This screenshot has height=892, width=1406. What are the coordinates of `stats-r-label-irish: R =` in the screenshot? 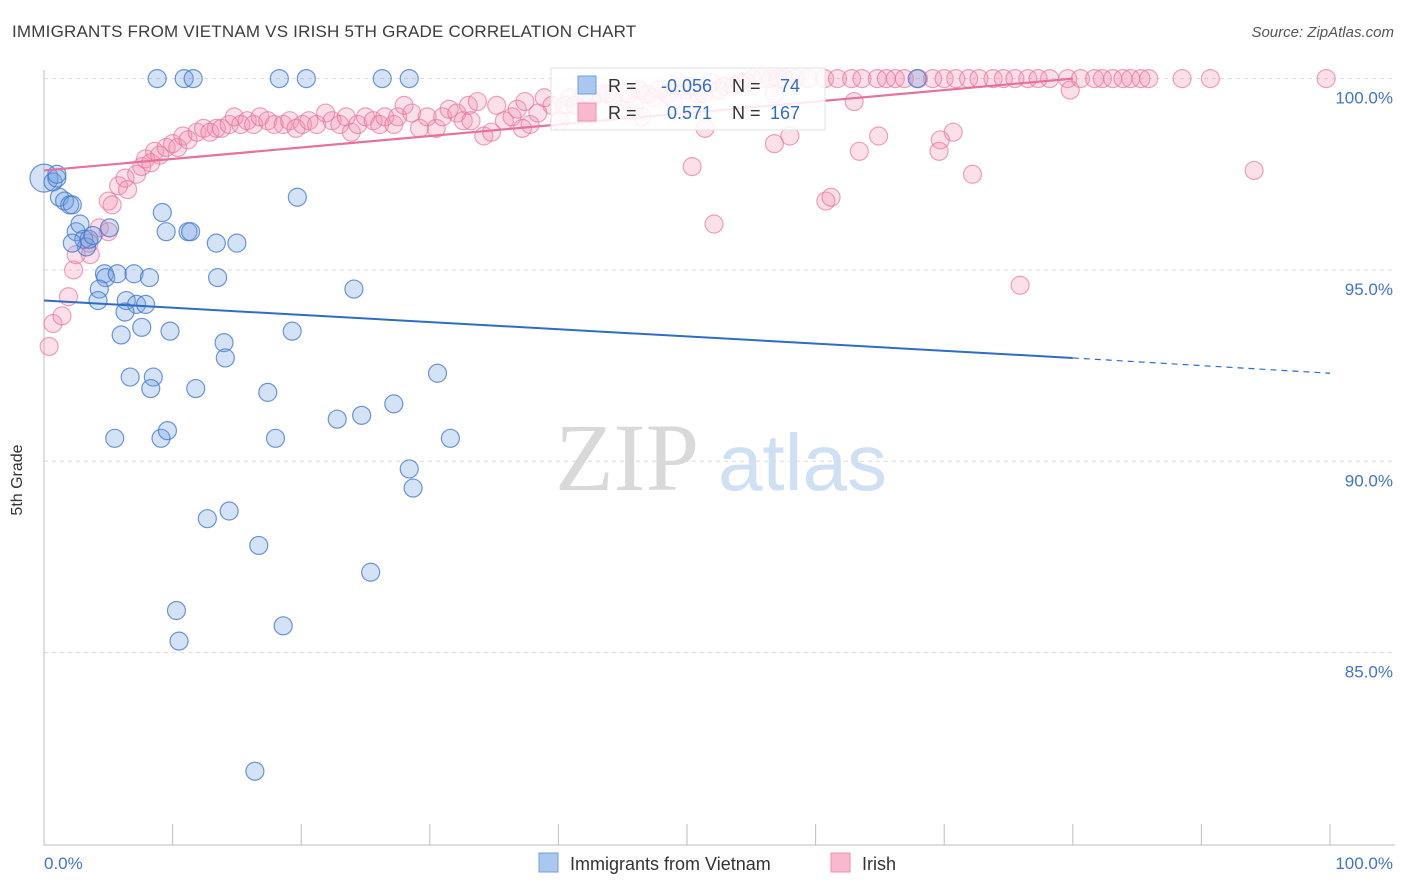 It's located at (622, 113).